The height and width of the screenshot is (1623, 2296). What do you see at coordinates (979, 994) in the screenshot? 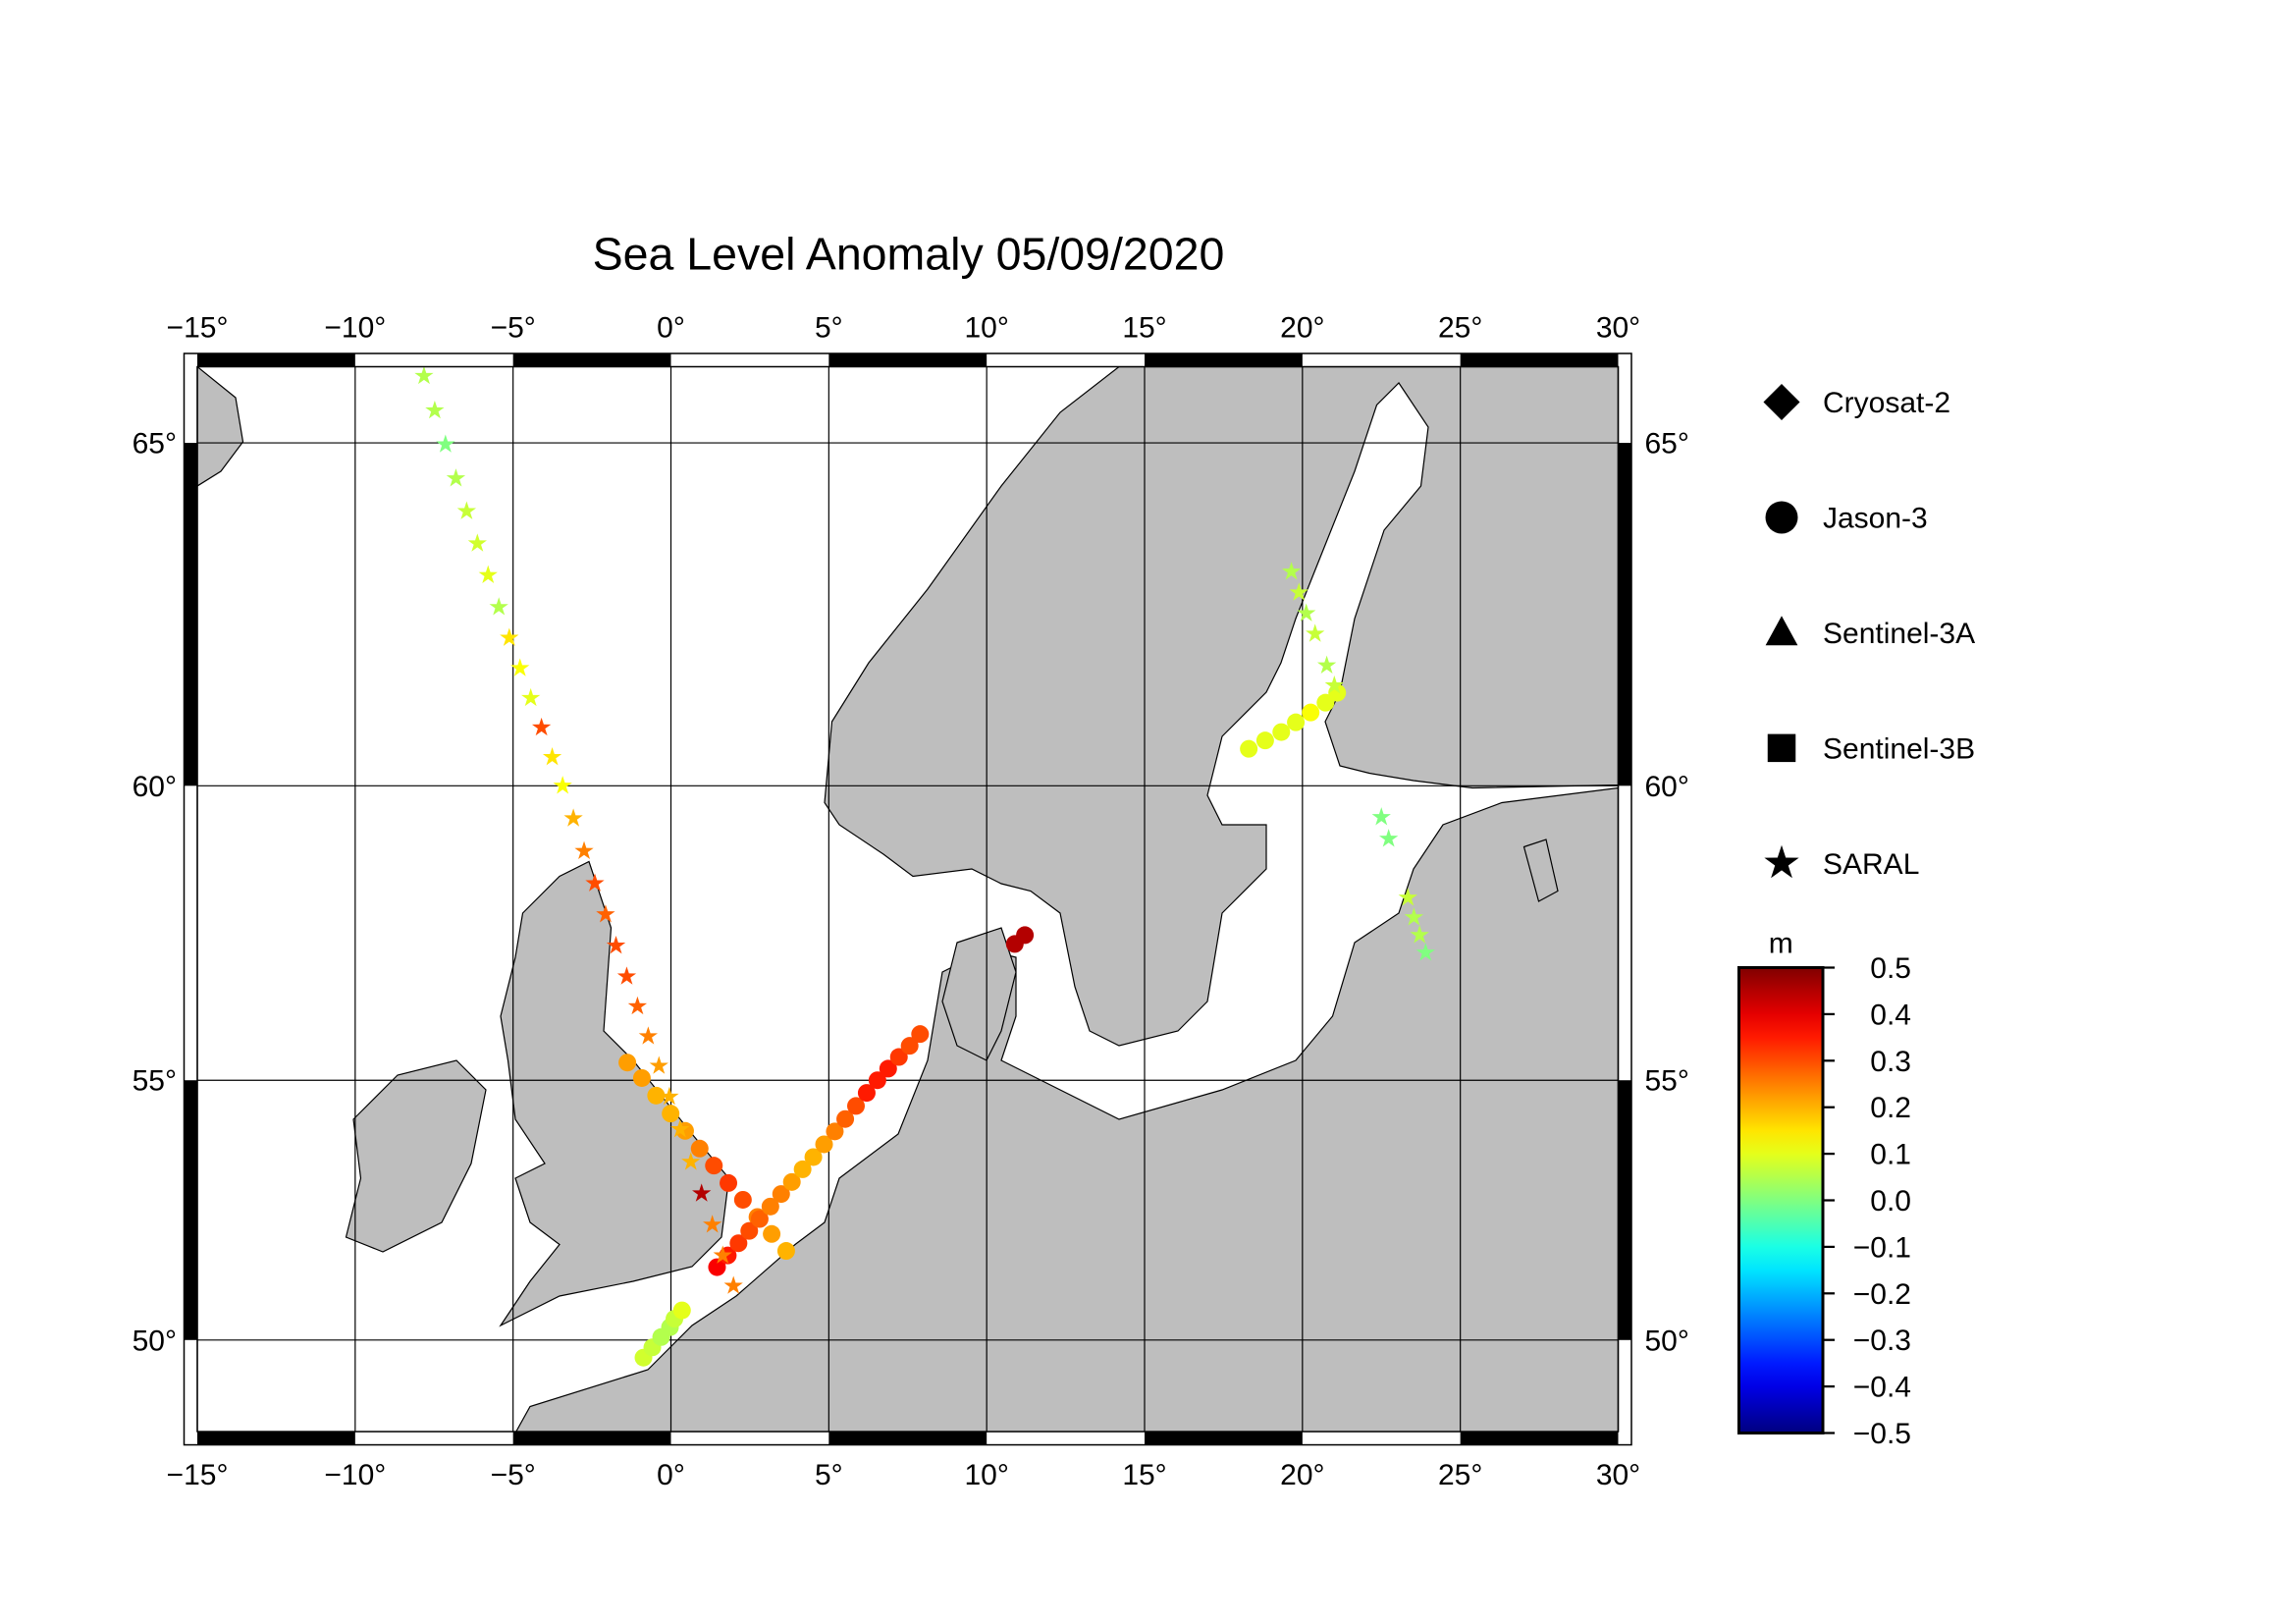
I see `denmark` at bounding box center [979, 994].